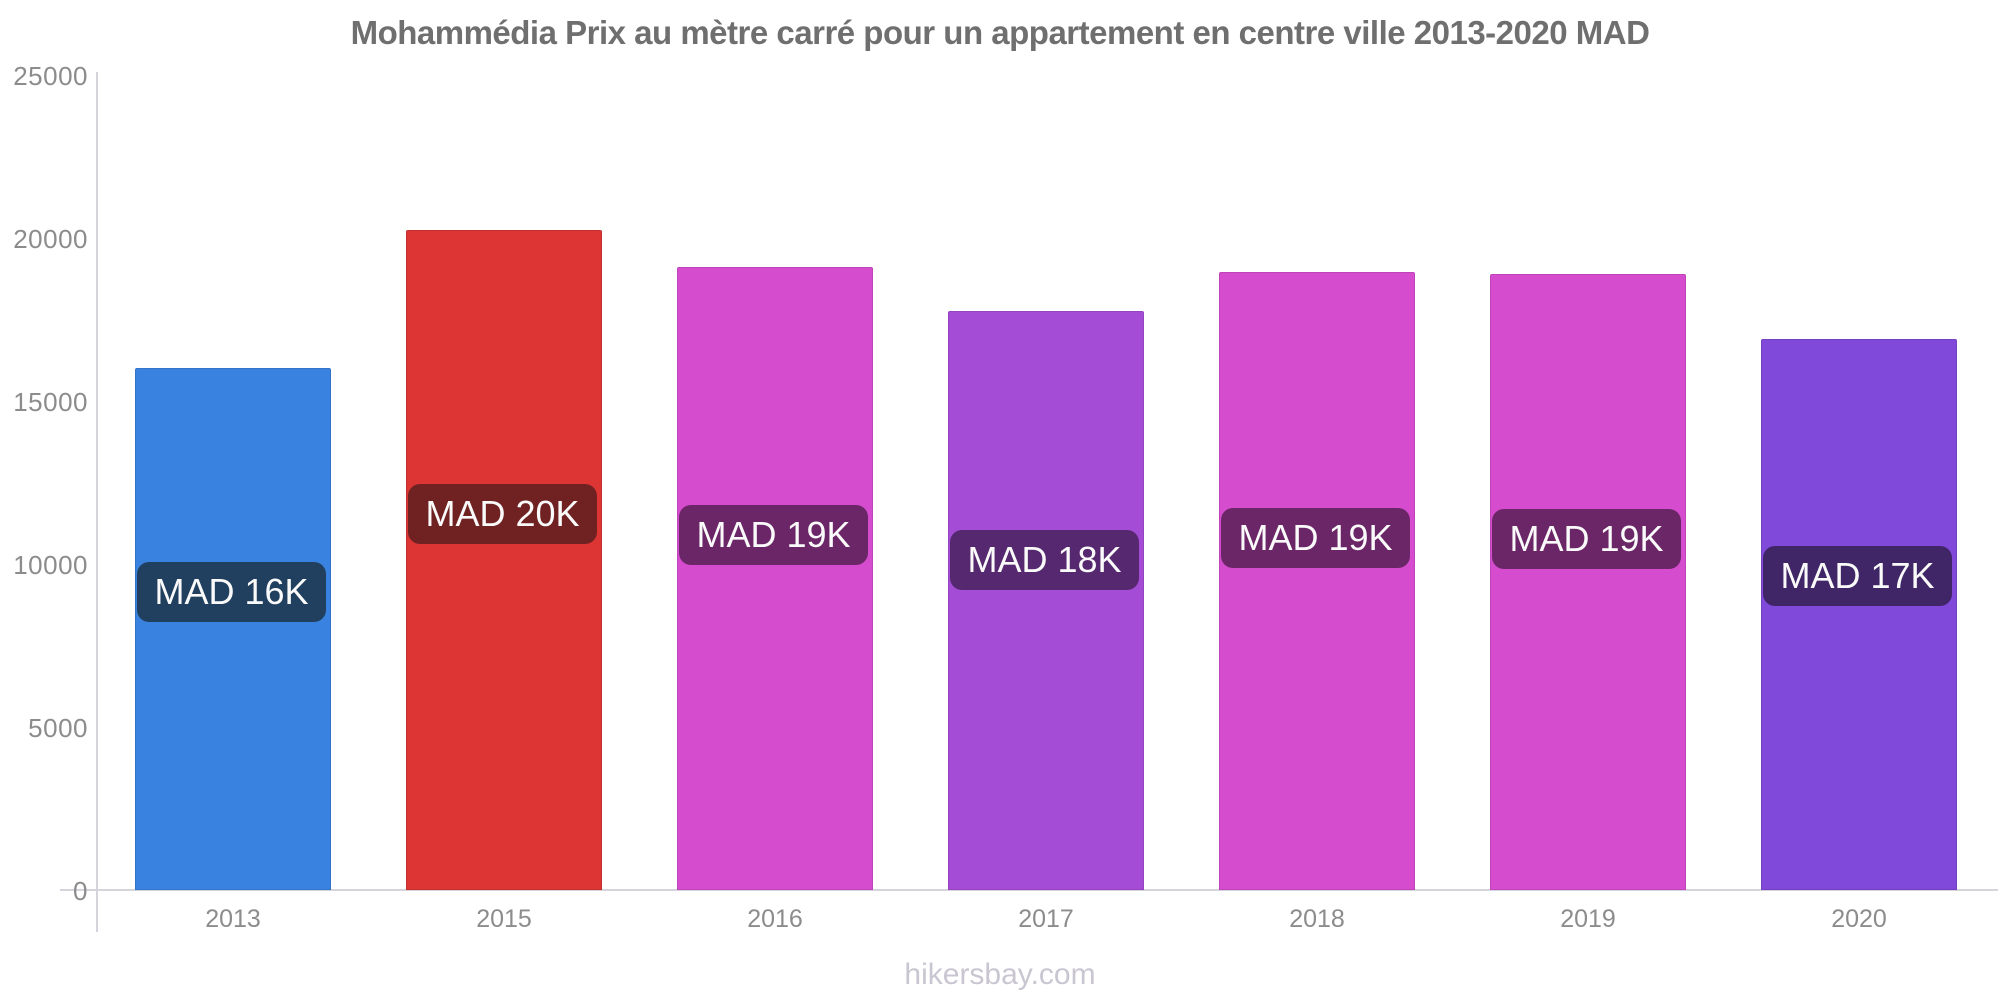  I want to click on watermark-hikersbay: hikersbay.com, so click(1000, 974).